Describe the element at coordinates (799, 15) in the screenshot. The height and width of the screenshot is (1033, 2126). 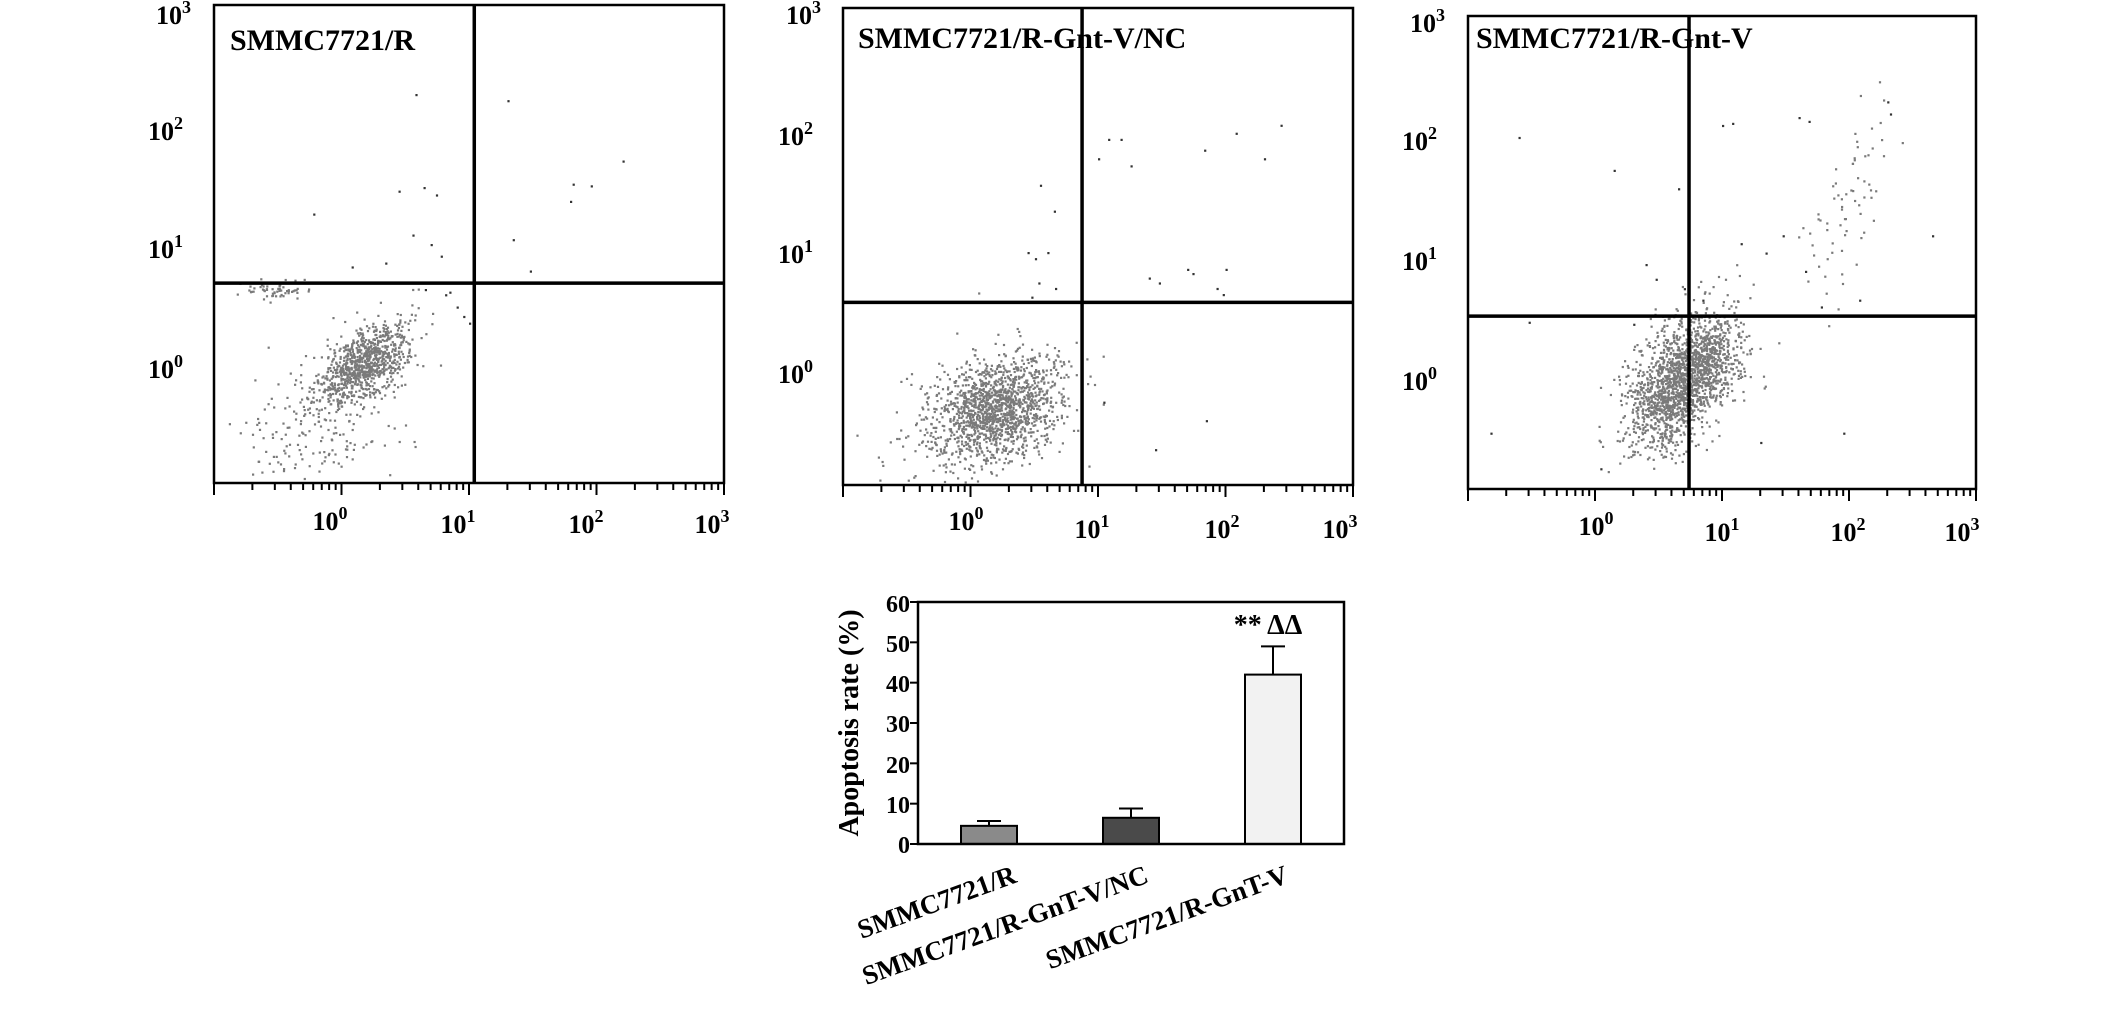
I see `y-tick-base-2-3: 10` at that location.